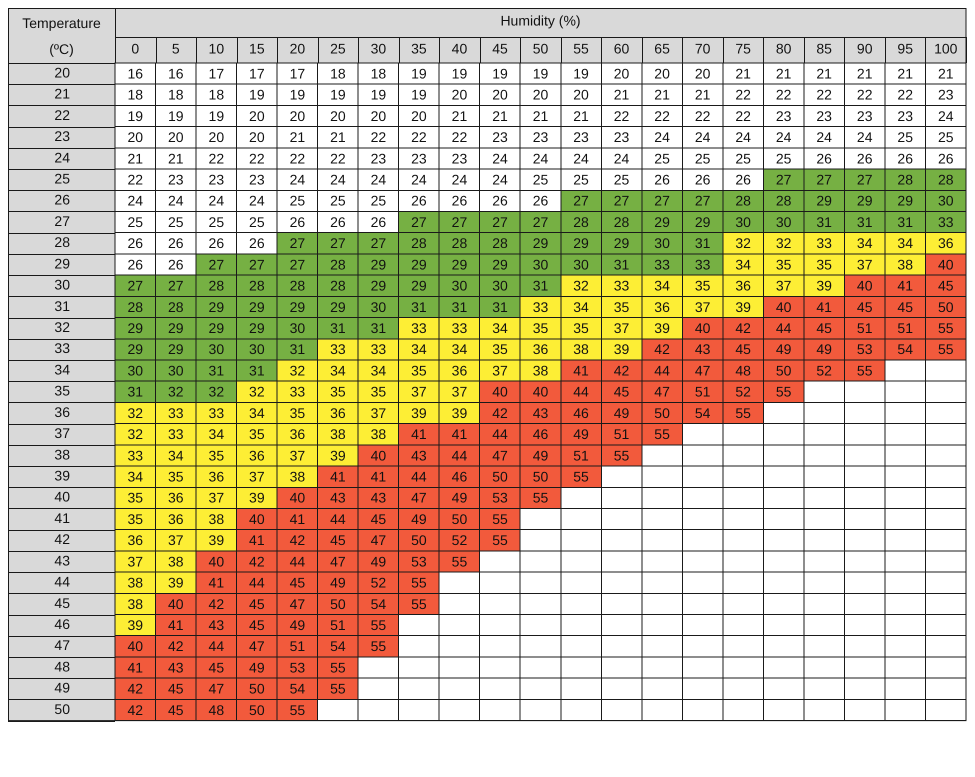 The height and width of the screenshot is (777, 975). Describe the element at coordinates (338, 392) in the screenshot. I see `data-label: 35` at that location.